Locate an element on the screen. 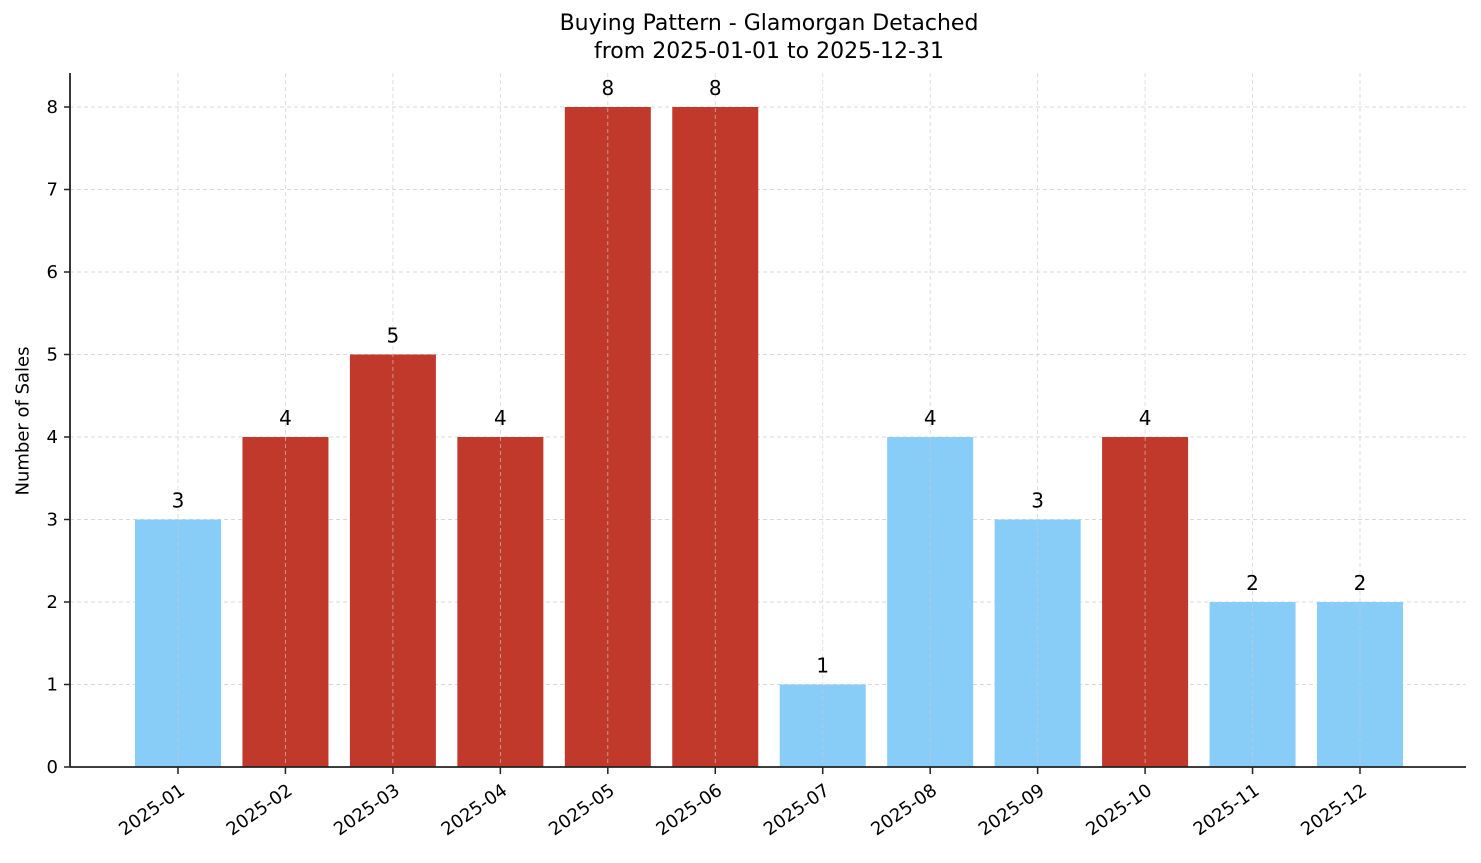  y-tick-label: 4 is located at coordinates (52, 437).